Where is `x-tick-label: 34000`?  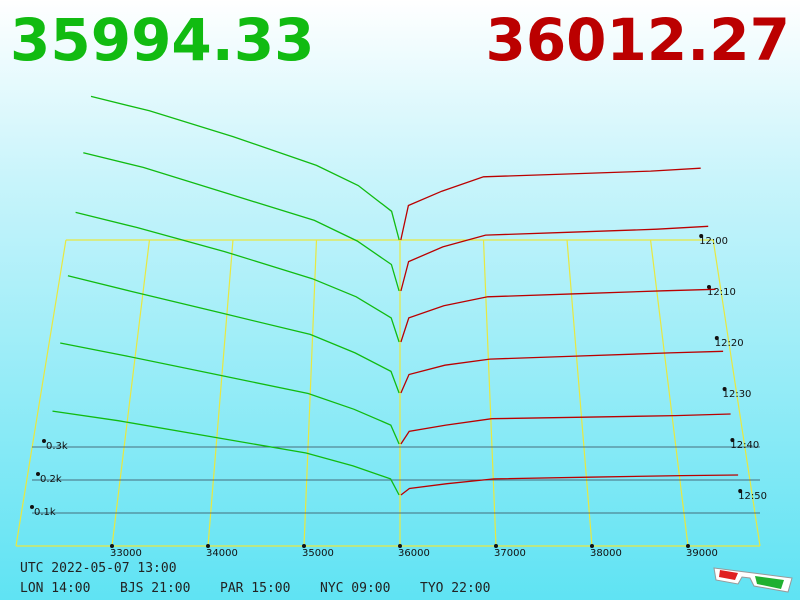
x-tick-label: 34000 is located at coordinates (222, 553).